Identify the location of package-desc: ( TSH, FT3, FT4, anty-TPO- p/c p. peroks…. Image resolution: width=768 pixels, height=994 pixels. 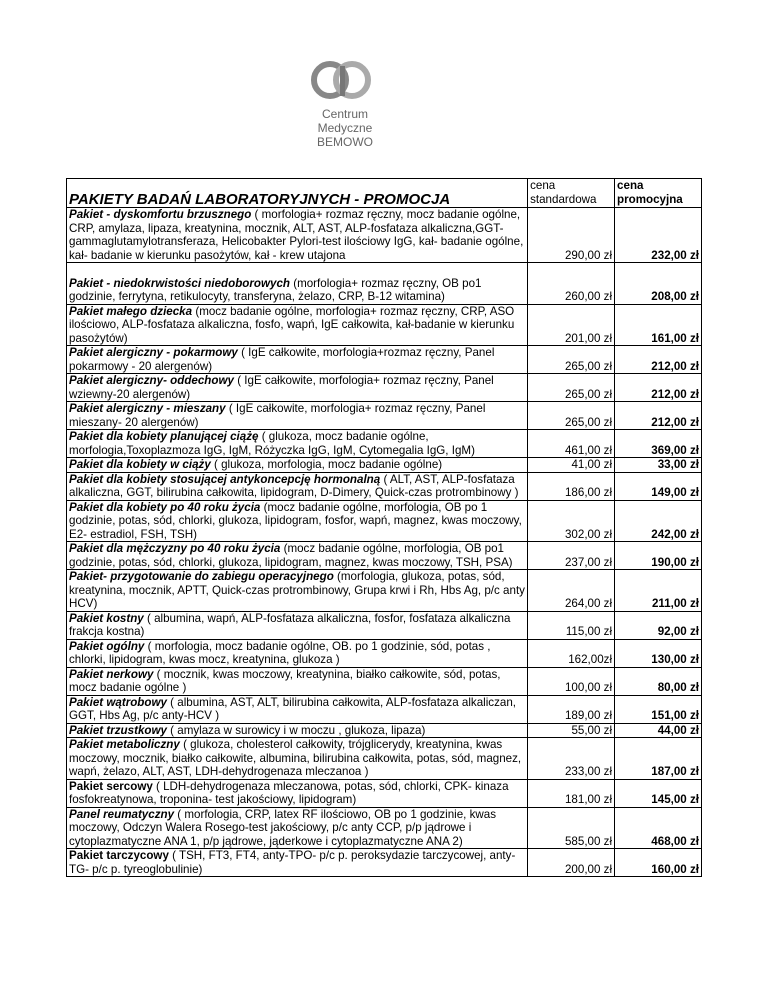
(292, 862).